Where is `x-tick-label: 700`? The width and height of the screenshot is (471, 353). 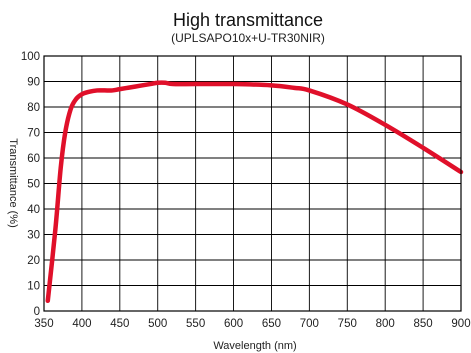
x-tick-label: 700 is located at coordinates (309, 324).